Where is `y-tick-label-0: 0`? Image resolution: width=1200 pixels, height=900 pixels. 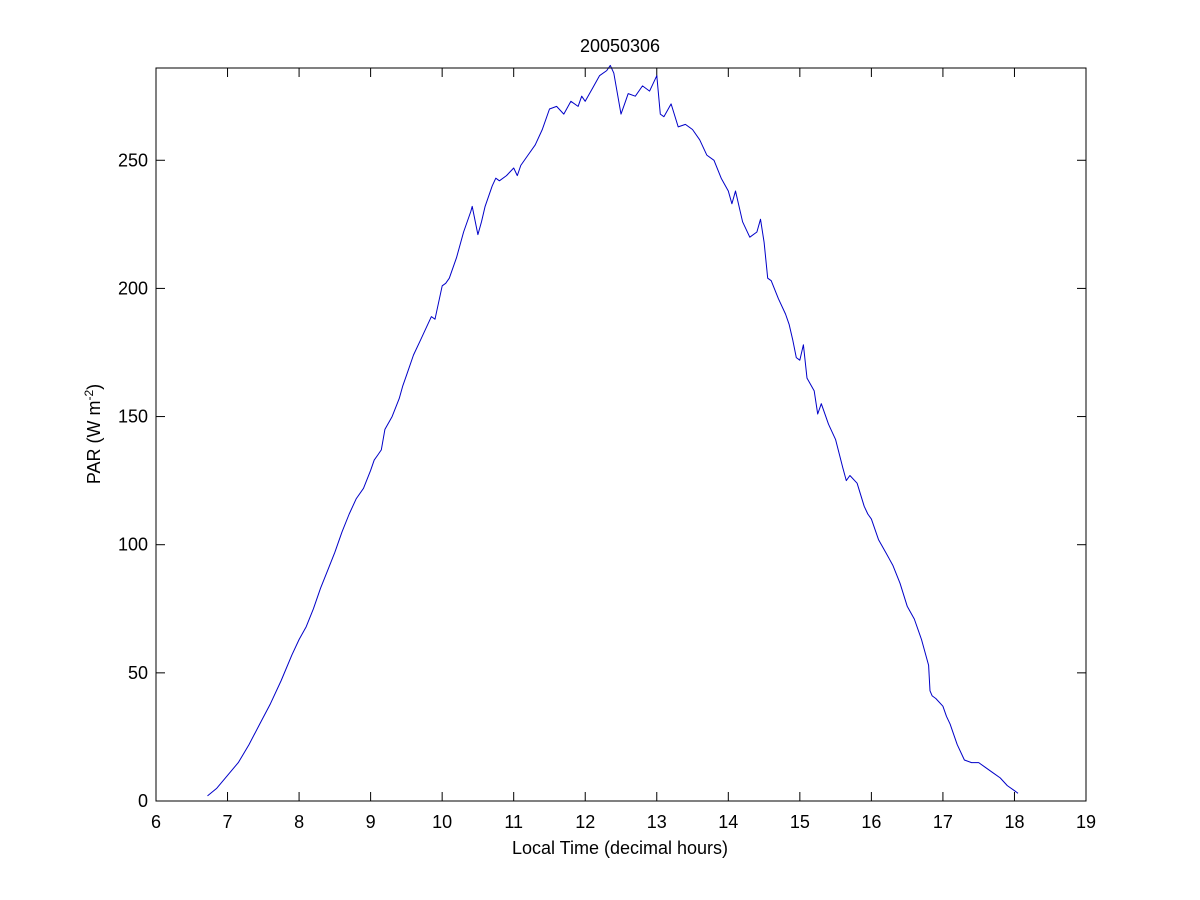 y-tick-label-0: 0 is located at coordinates (143, 801).